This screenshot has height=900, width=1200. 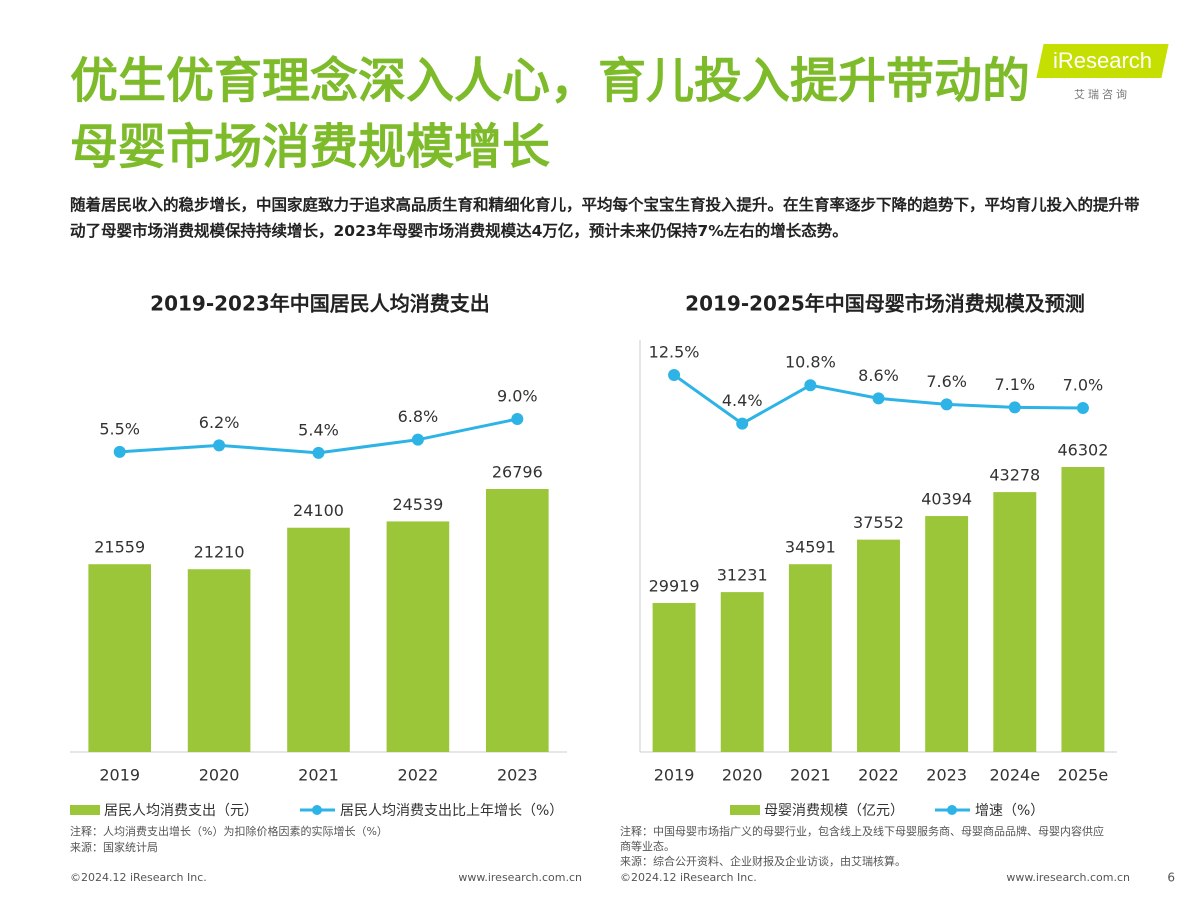 I want to click on legend-label: 居民人均消费支出（元）, so click(x=181, y=811).